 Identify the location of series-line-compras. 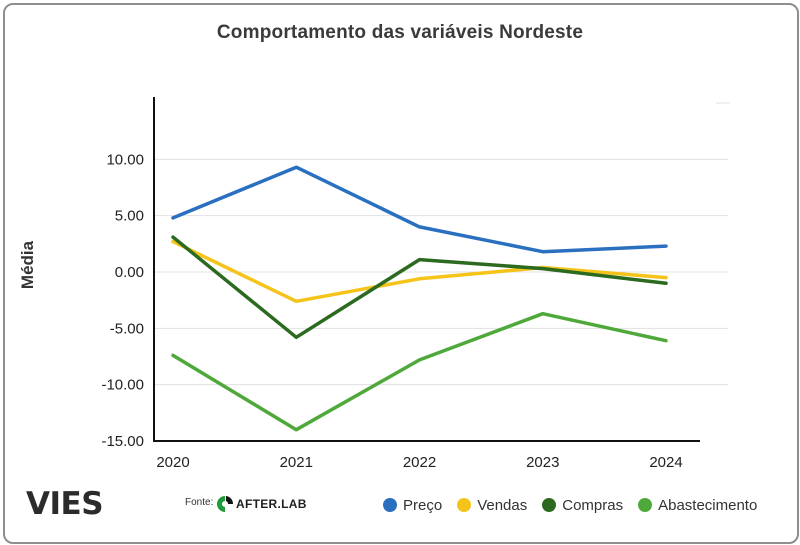
(419, 287).